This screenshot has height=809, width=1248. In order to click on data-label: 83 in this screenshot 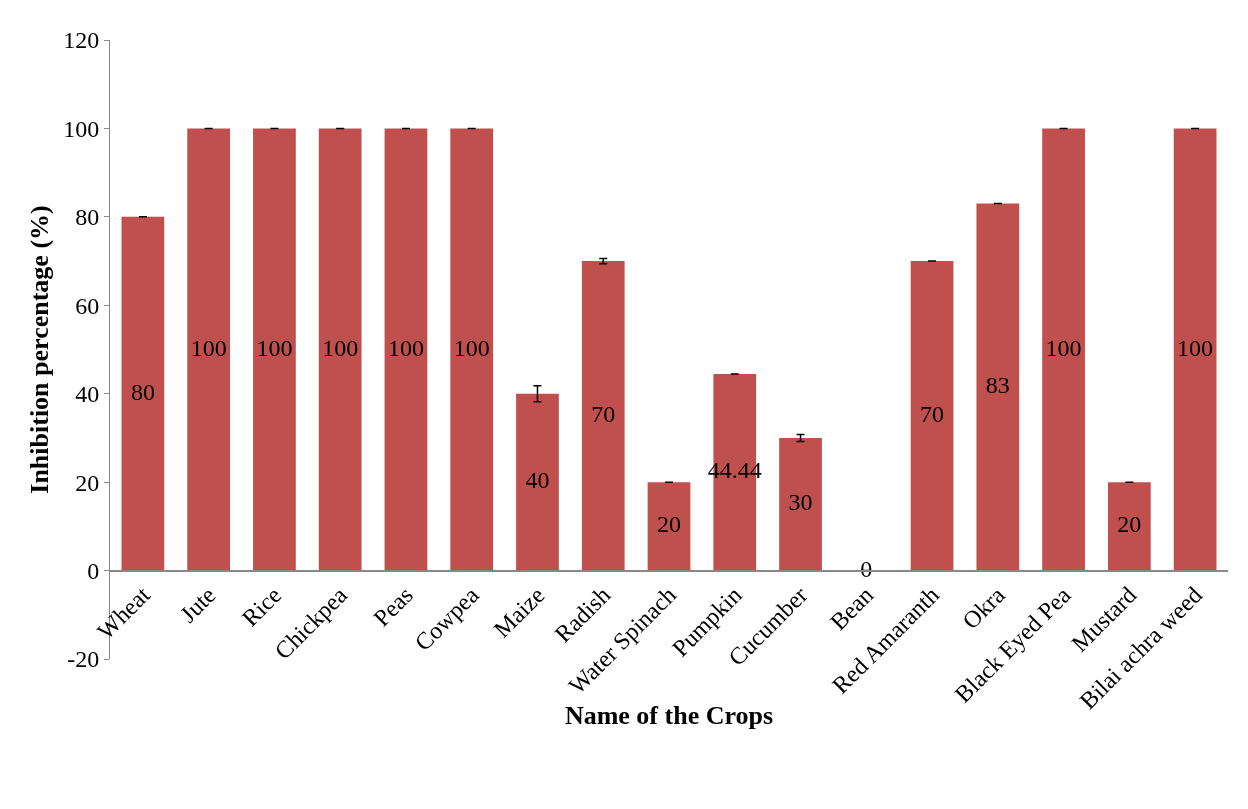, I will do `click(997, 385)`.